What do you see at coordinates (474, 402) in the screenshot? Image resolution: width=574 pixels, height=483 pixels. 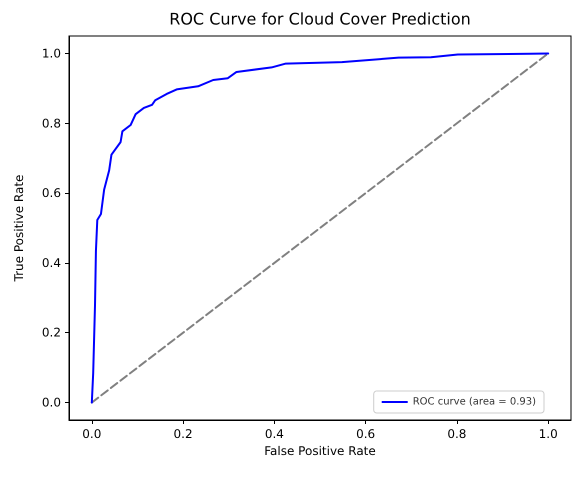 I see `legend-label: ROC curve (area = 0.93)` at bounding box center [474, 402].